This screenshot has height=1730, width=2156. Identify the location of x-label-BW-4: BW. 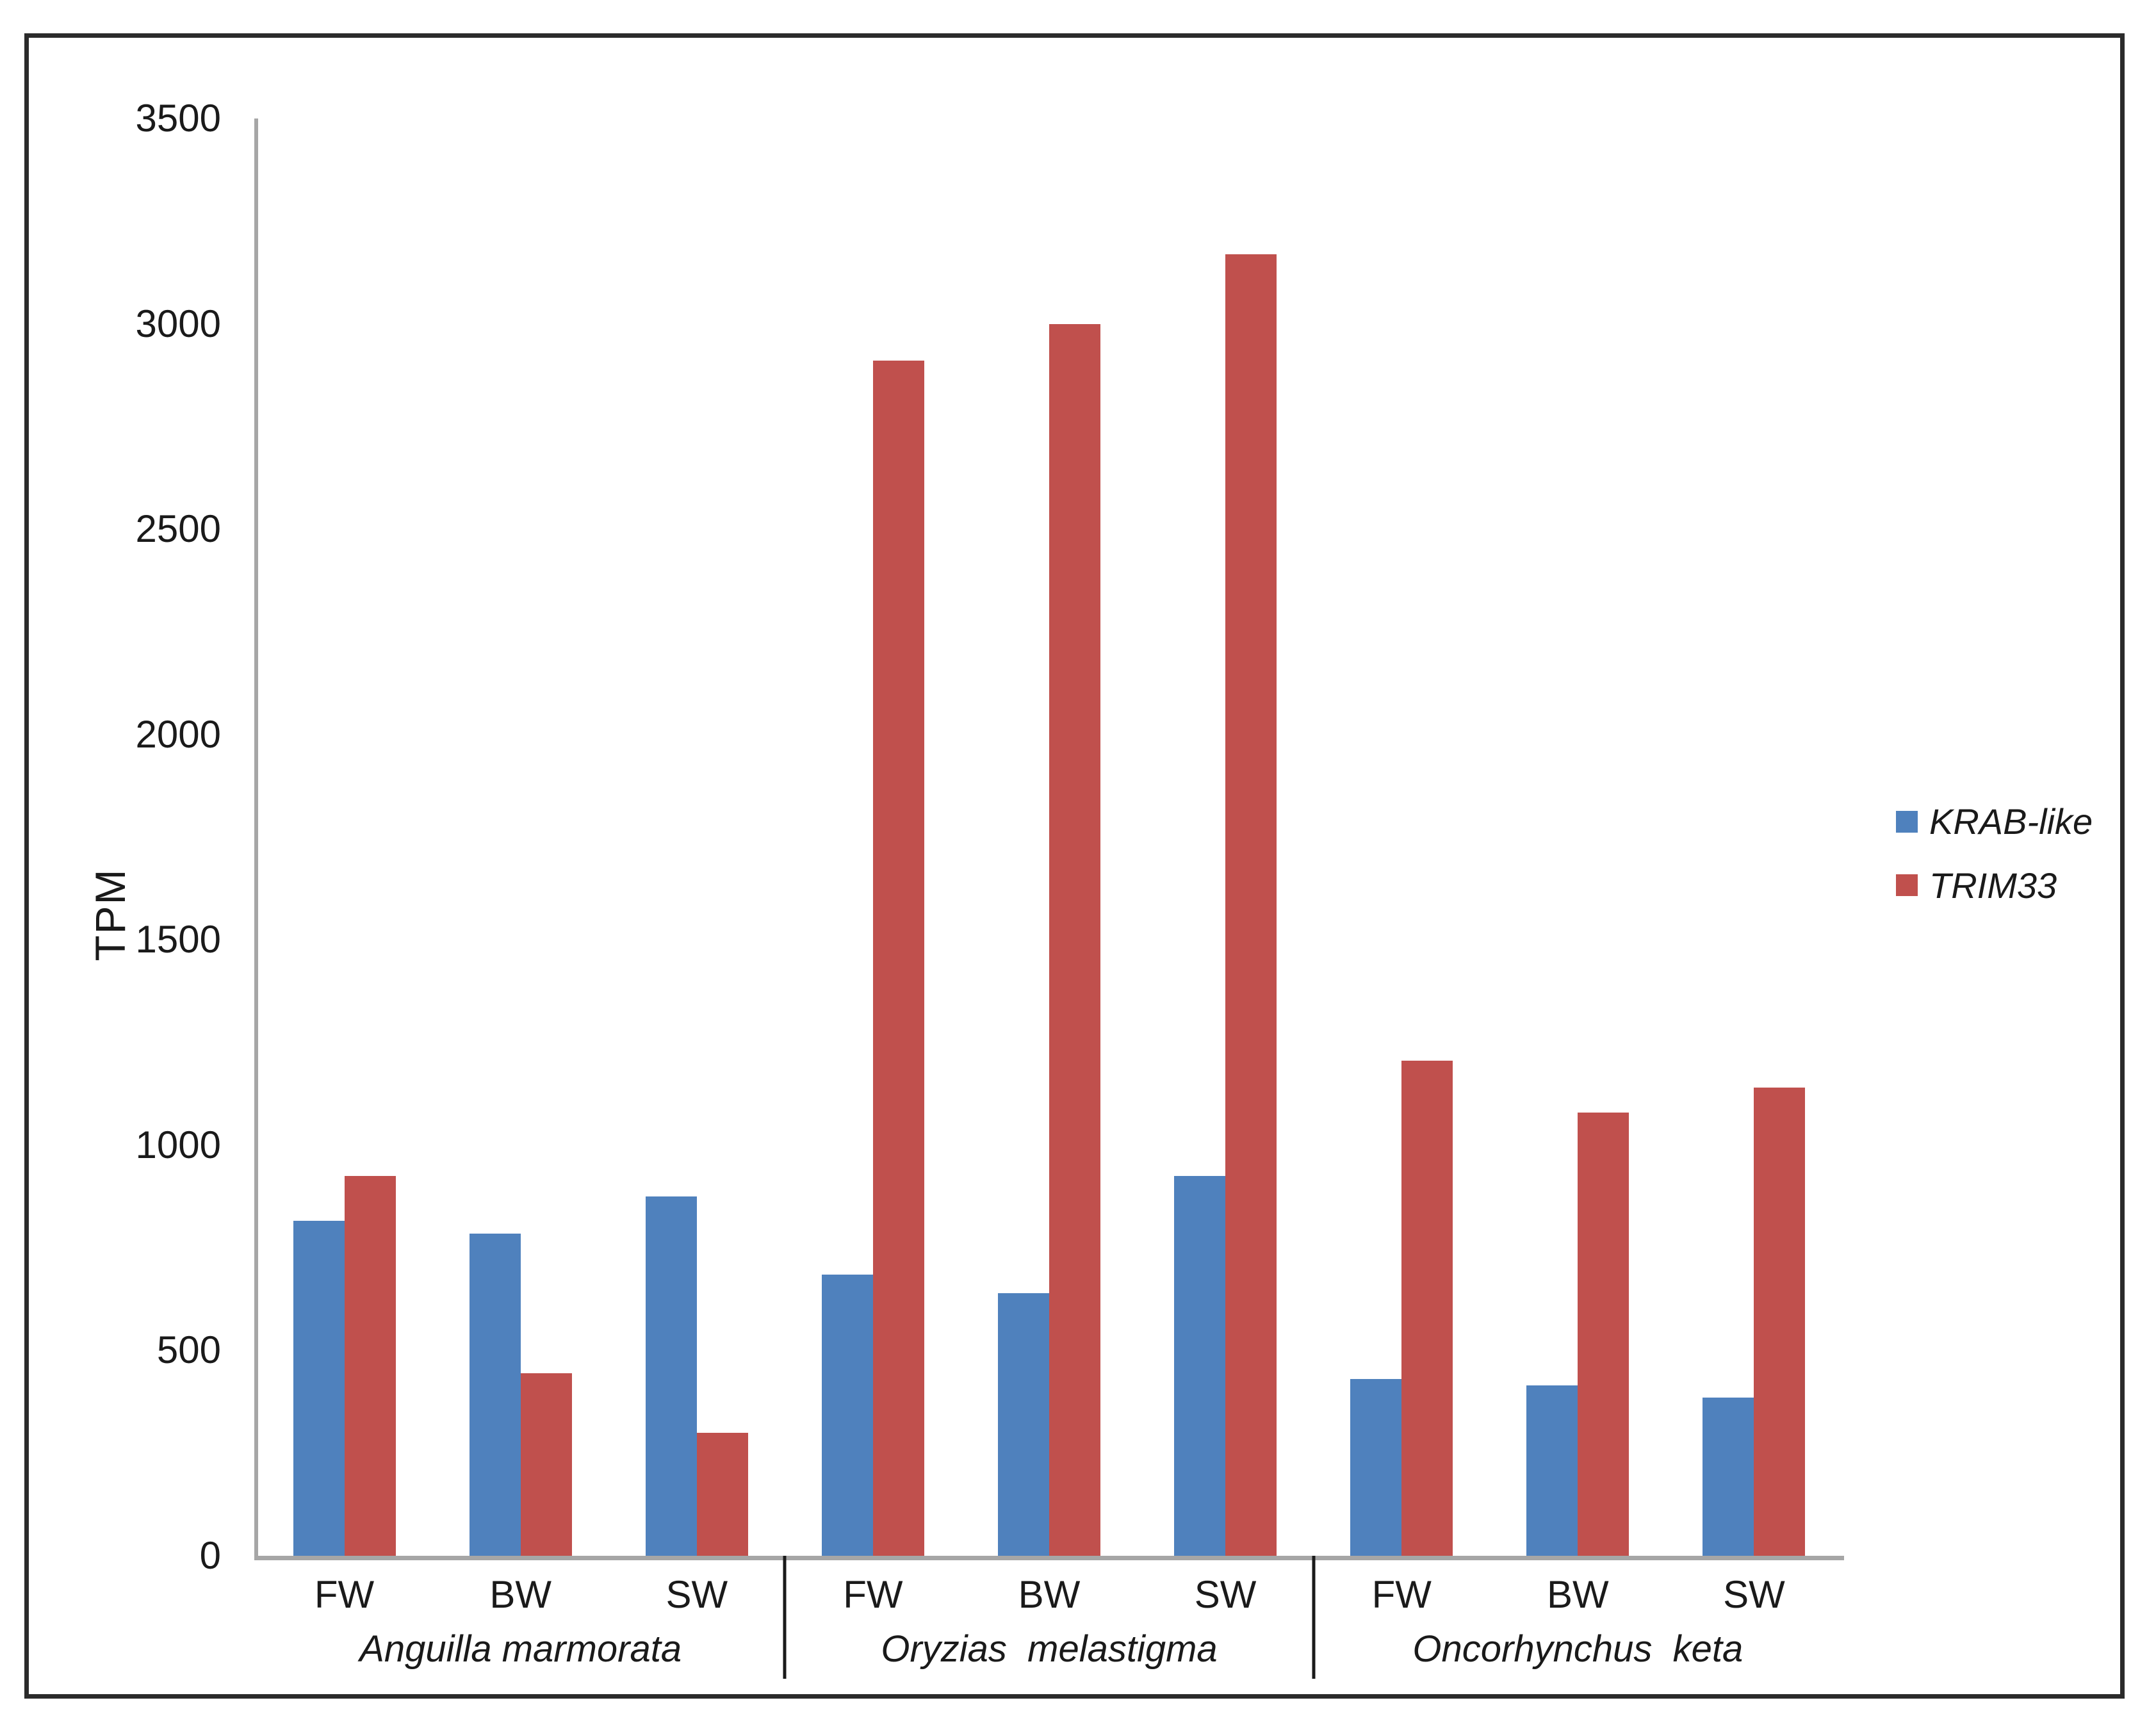
(1049, 1594).